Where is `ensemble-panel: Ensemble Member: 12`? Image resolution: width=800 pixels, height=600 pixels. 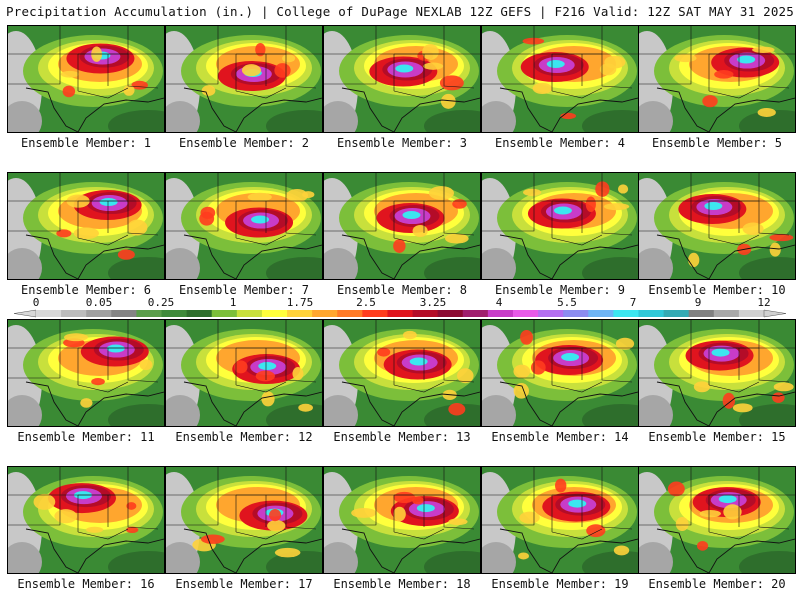 ensemble-panel: Ensemble Member: 12 is located at coordinates (244, 381).